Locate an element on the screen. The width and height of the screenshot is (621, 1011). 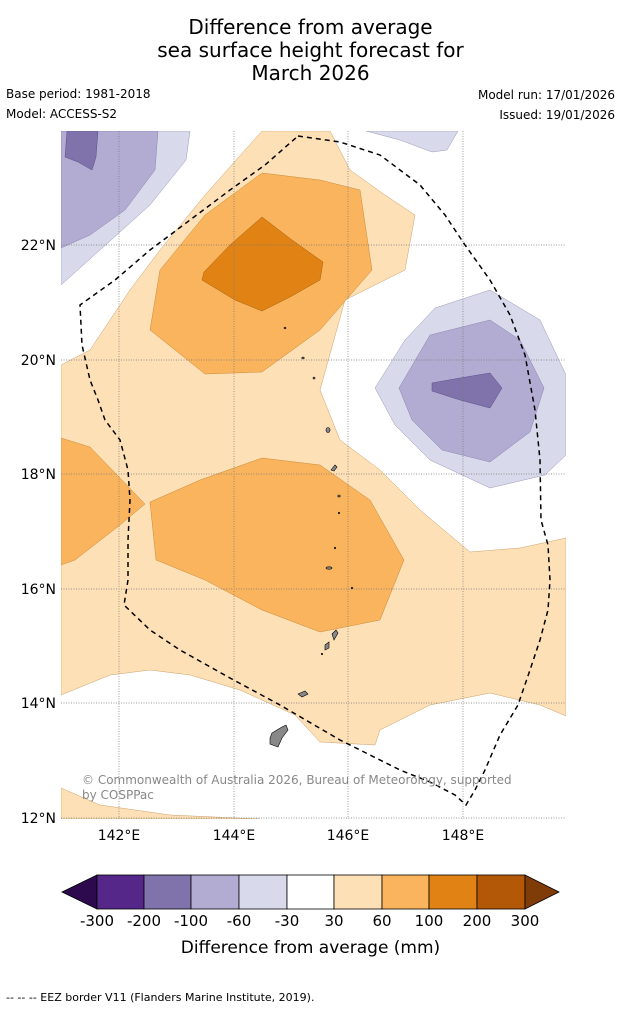
colorbar-label: 200 is located at coordinates (477, 921).